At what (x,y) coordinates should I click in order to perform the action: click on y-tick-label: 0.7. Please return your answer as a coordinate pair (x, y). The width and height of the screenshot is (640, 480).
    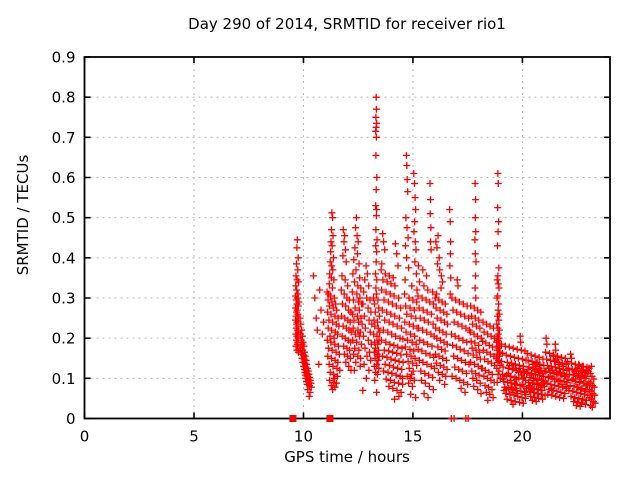
    Looking at the image, I should click on (64, 138).